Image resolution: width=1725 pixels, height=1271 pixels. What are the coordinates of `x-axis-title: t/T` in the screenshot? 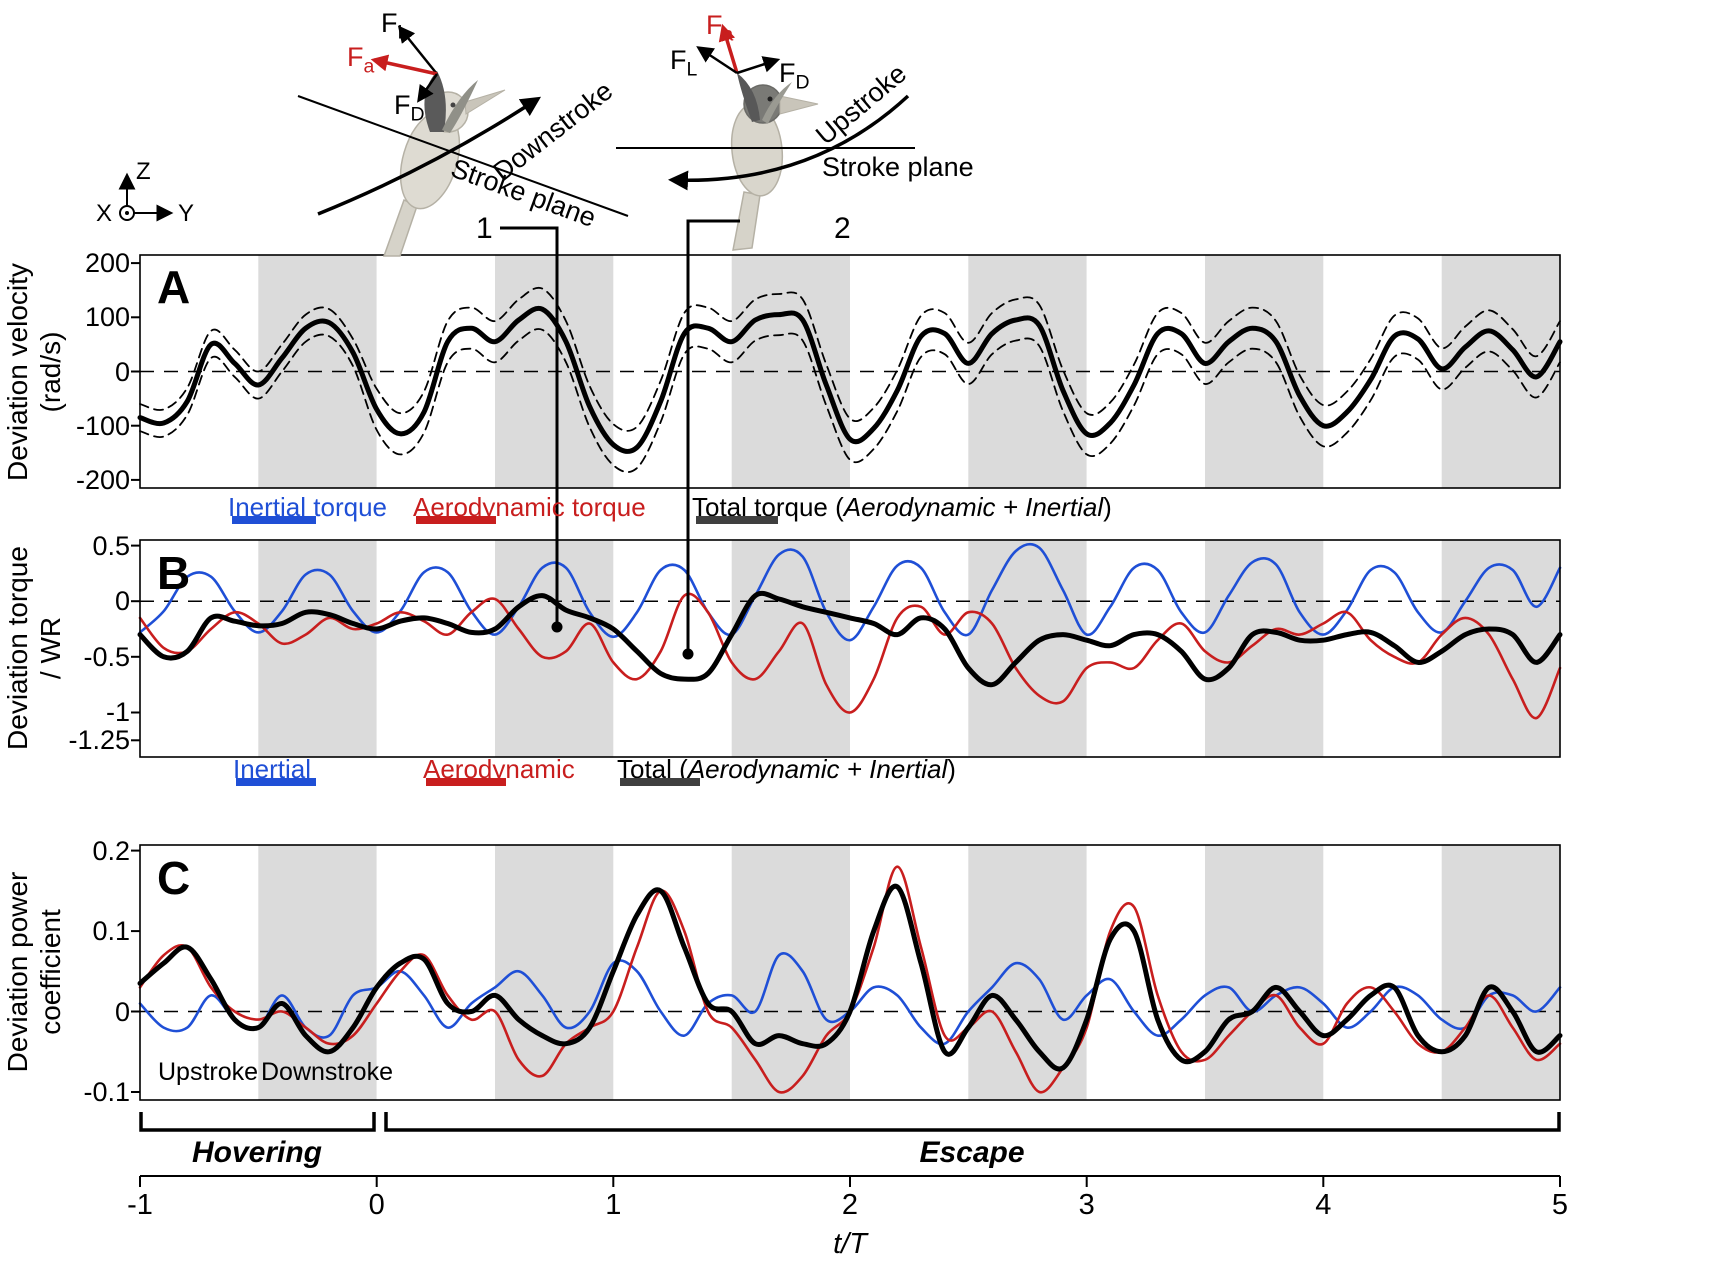 It's located at (850, 1244).